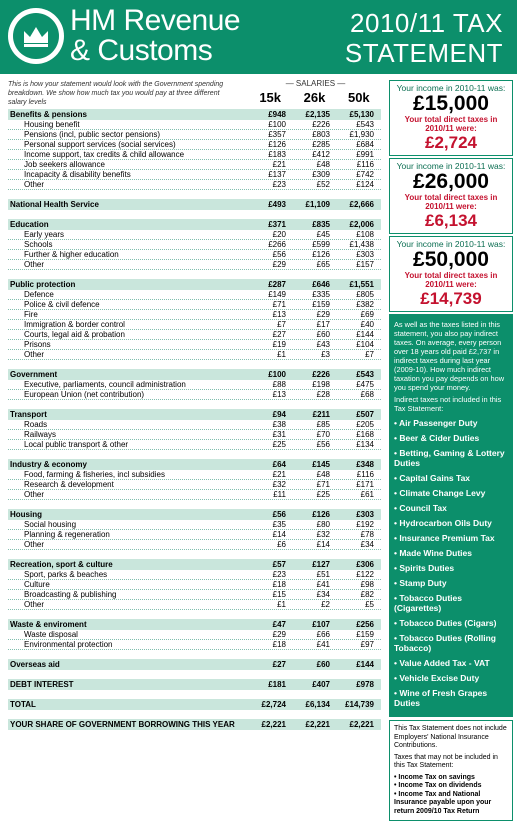 Image resolution: width=517 pixels, height=821 pixels. What do you see at coordinates (277, 684) in the screenshot?
I see `row-value: £181` at bounding box center [277, 684].